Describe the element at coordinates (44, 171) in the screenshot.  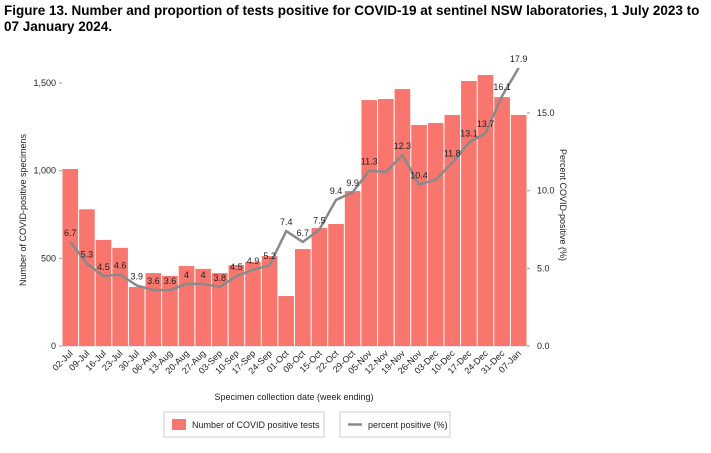
I see `y-tick-label: 1,000` at that location.